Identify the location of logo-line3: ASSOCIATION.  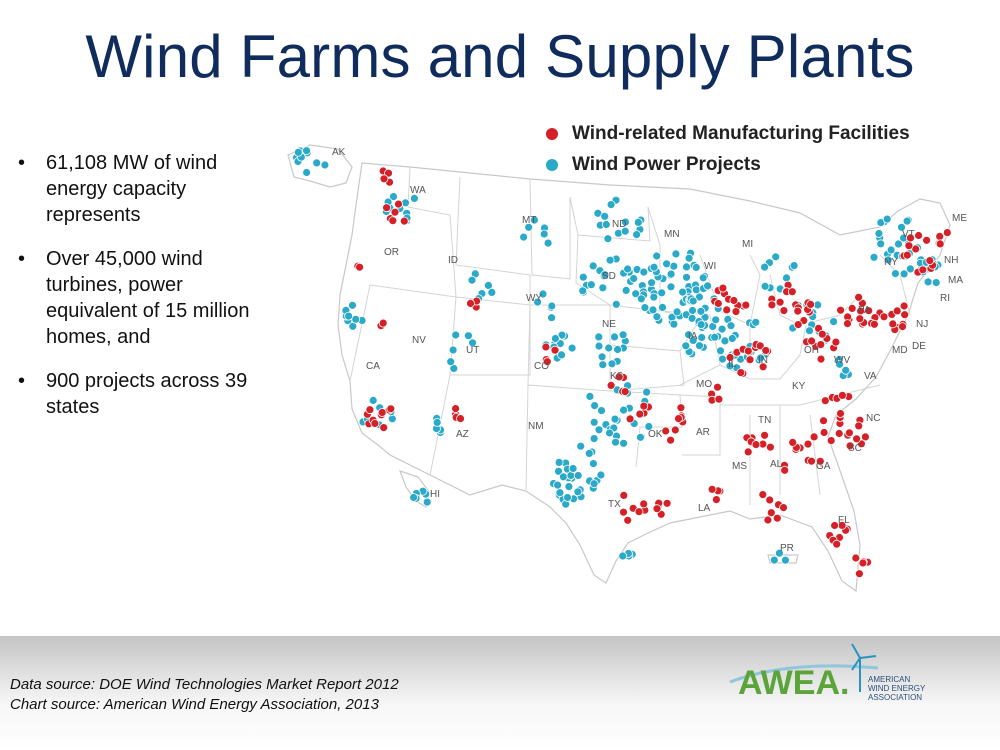
(895, 697).